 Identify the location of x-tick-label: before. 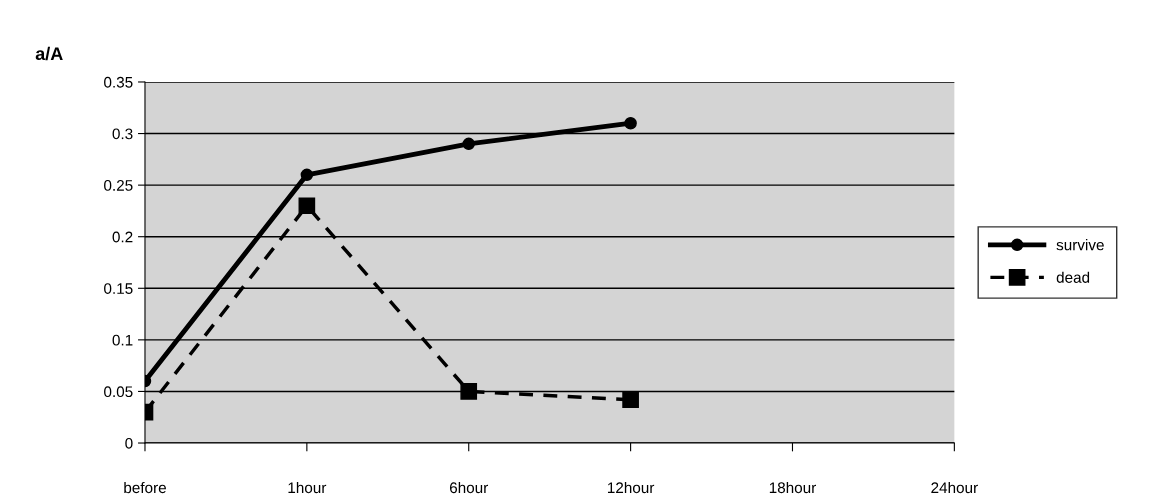
(145, 487).